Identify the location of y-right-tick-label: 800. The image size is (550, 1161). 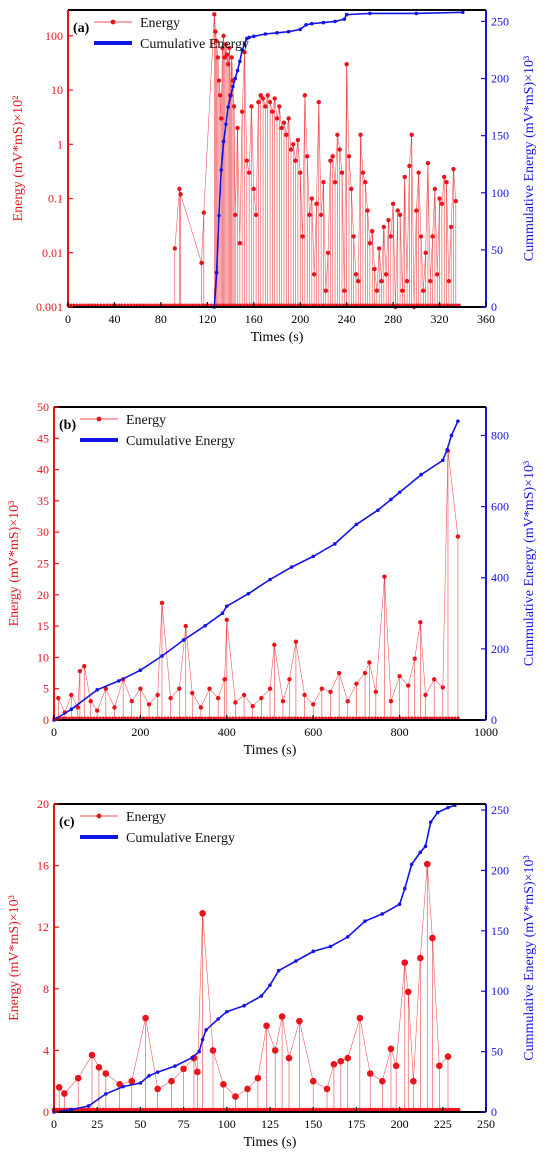
(500, 435).